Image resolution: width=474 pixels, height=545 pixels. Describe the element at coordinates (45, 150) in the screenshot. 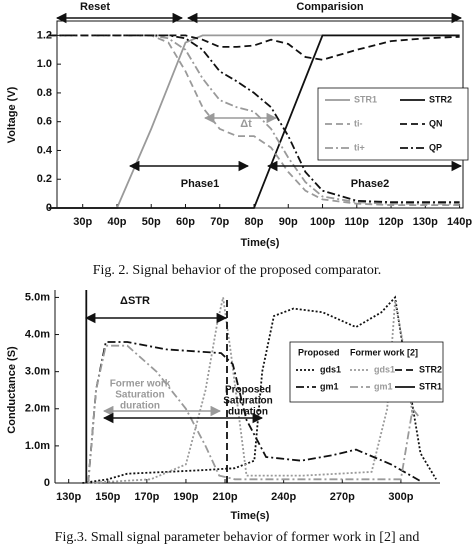

I see `y-tick-label: 0.4` at that location.